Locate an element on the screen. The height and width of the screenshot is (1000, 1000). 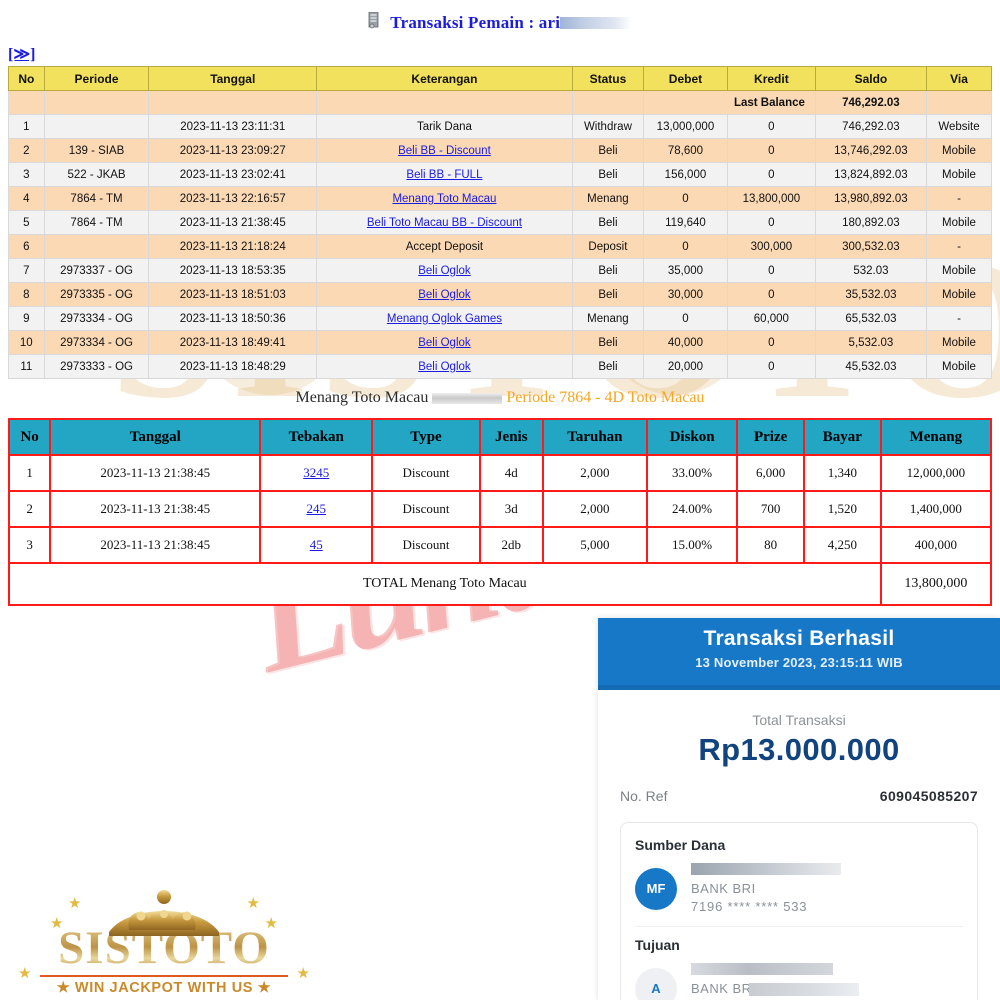
column-header-keterangan: Keterangan is located at coordinates (444, 78).